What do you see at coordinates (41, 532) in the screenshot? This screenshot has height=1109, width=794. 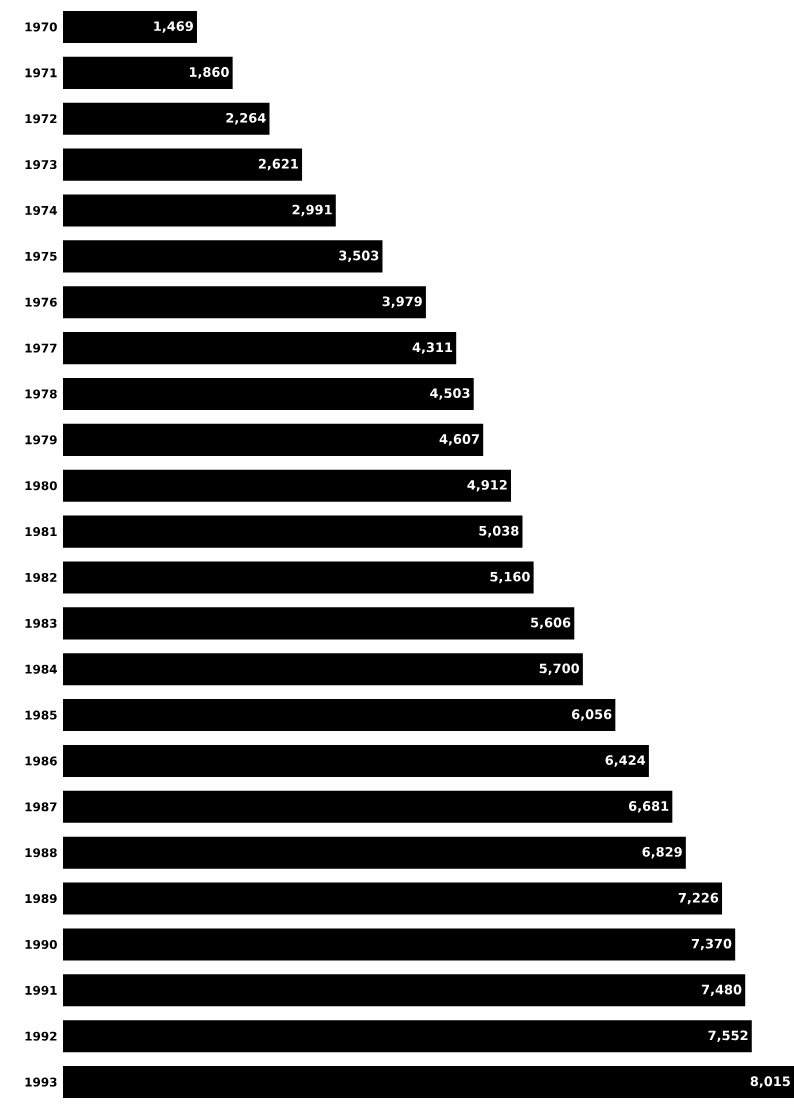 I see `y-tick-label: 1981` at bounding box center [41, 532].